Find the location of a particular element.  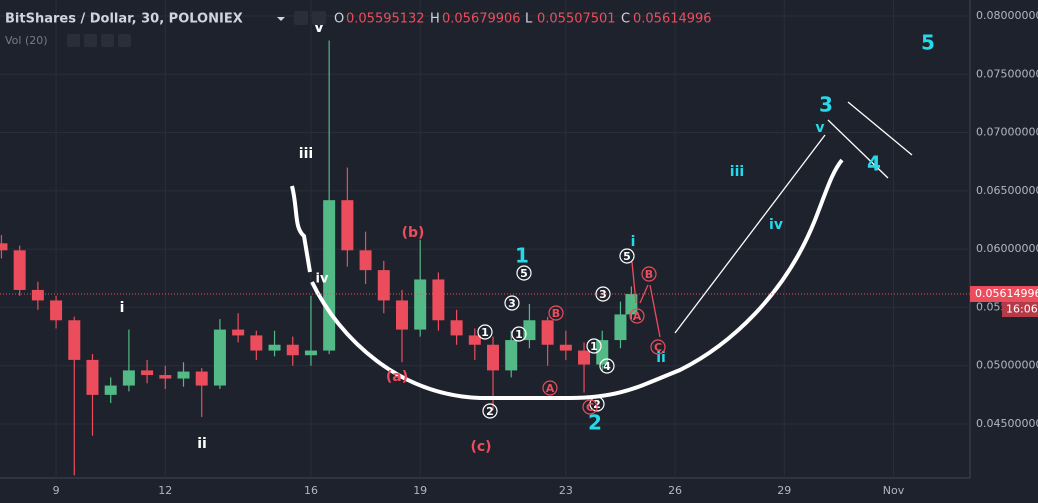

chart-title: BitShares / Dollar, 30, POLONIEX is located at coordinates (124, 19).